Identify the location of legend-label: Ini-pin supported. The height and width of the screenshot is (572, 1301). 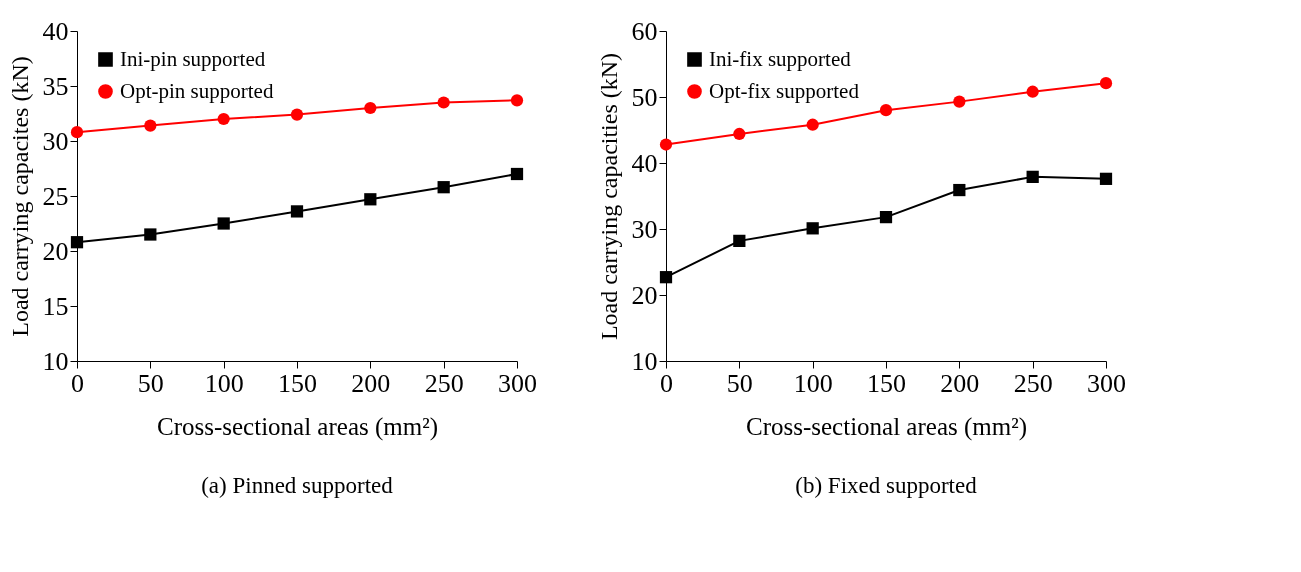
(193, 58).